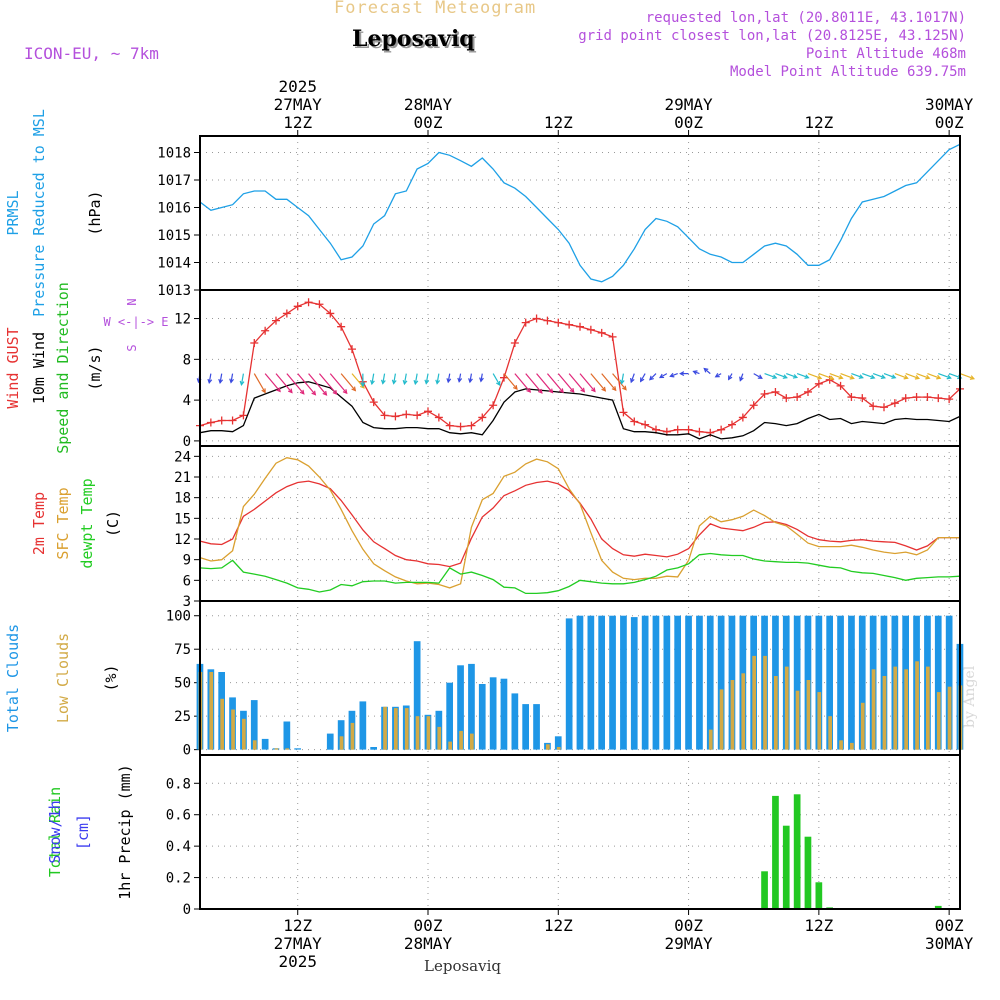 The image size is (1000, 1000). Describe the element at coordinates (13, 212) in the screenshot. I see `panel-label: PRMSL` at that location.